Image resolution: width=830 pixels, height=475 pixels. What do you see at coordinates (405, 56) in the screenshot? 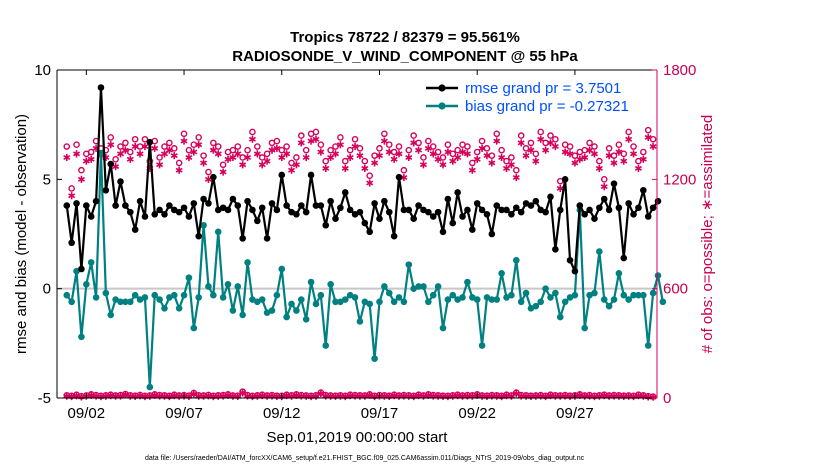
I see `chart-subtitle: RADIOSONDE_V_WIND_COMPONENT @ 55 hPa` at bounding box center [405, 56].